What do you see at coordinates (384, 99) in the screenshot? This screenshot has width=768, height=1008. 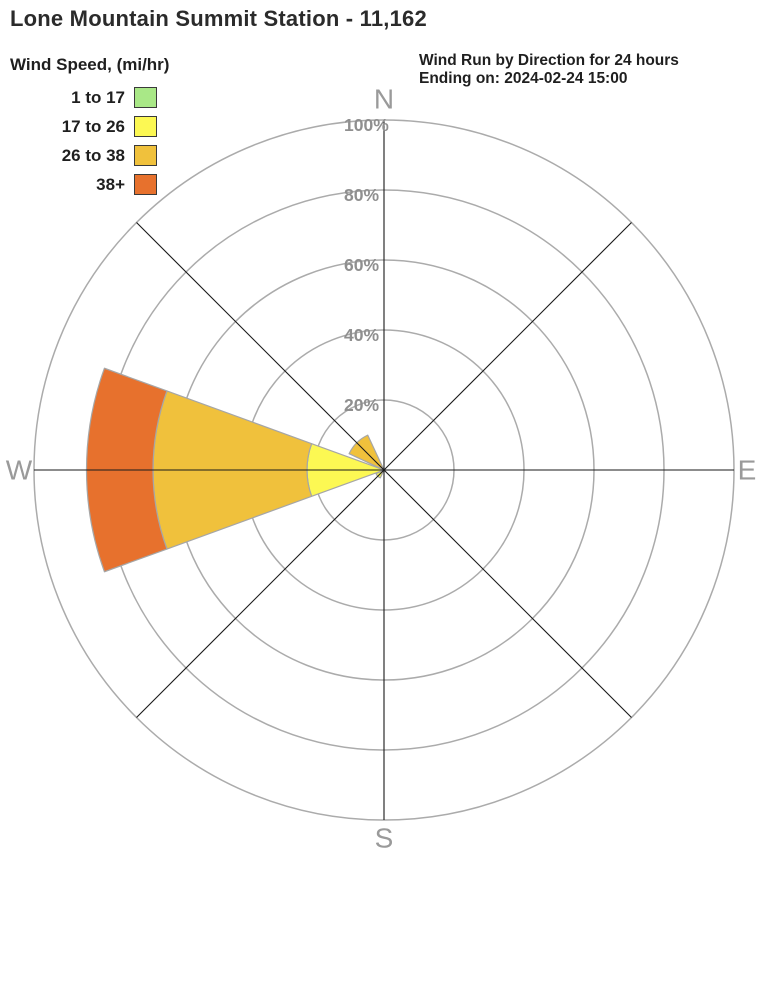 I see `compass-label-N: N` at bounding box center [384, 99].